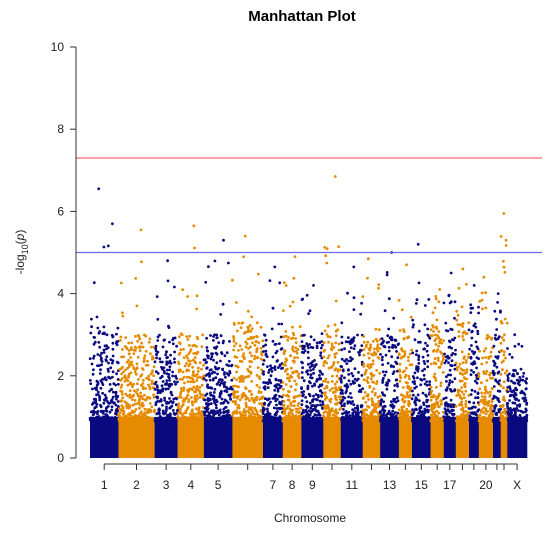  Describe the element at coordinates (60, 376) in the screenshot. I see `y-tick-label: 2` at that location.